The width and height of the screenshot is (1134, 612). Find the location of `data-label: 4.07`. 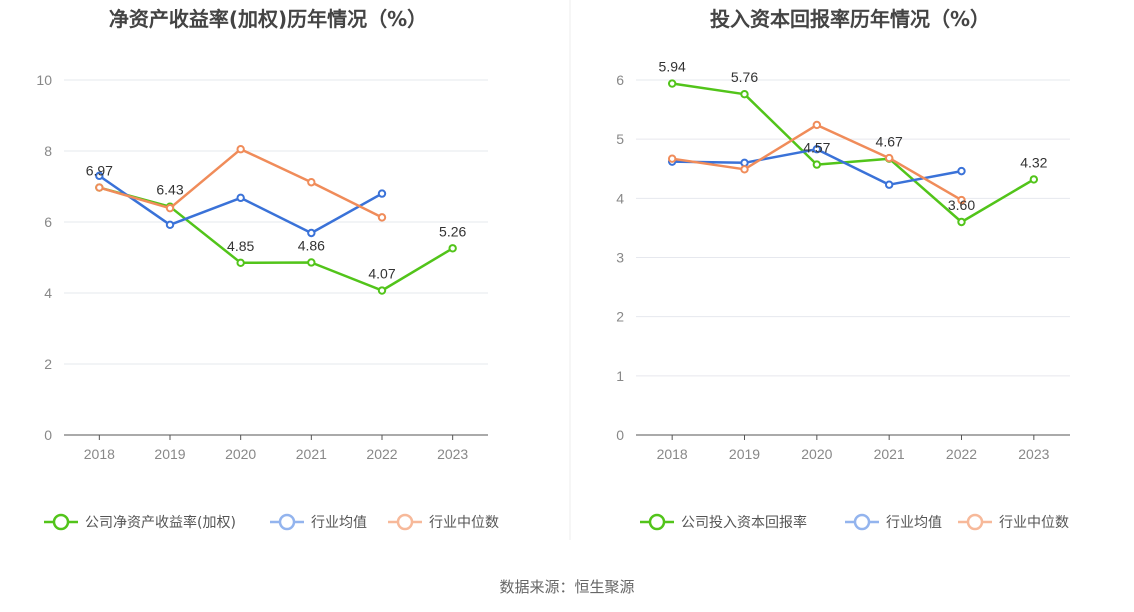

data-label: 4.07 is located at coordinates (381, 274).